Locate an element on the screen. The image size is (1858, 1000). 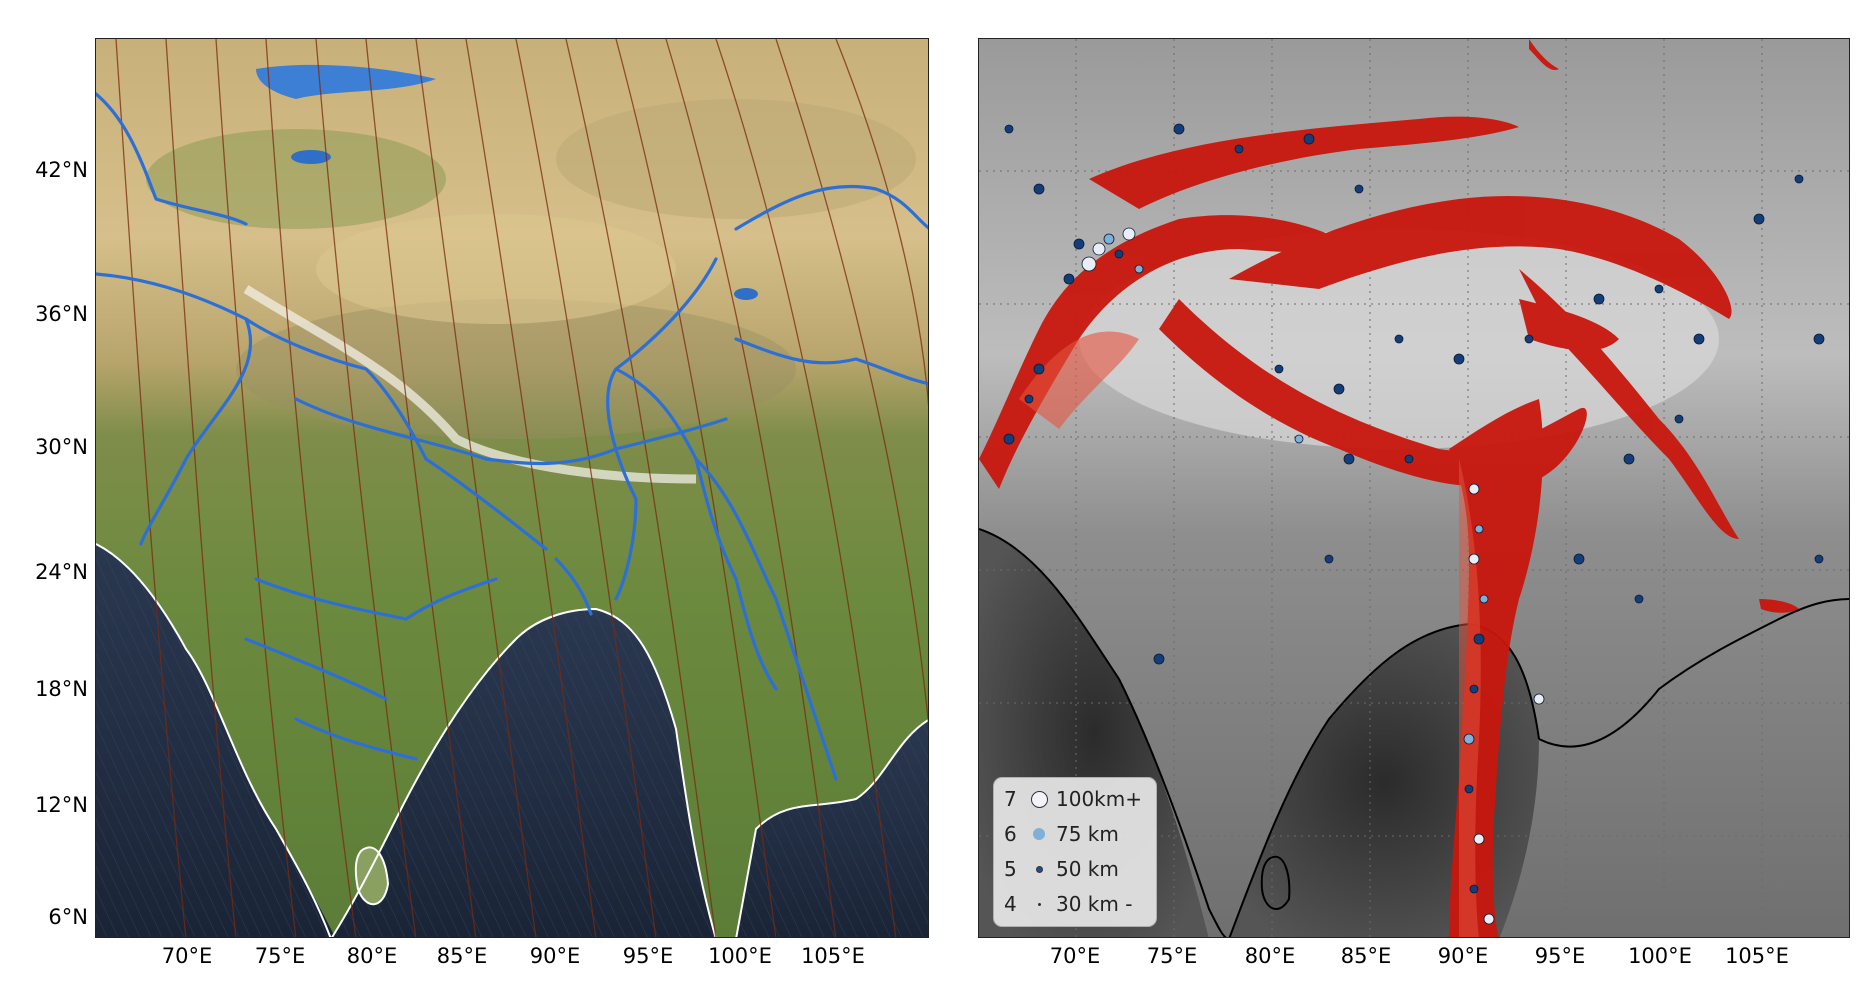
legend-row: 5 50 km is located at coordinates (1061, 869).